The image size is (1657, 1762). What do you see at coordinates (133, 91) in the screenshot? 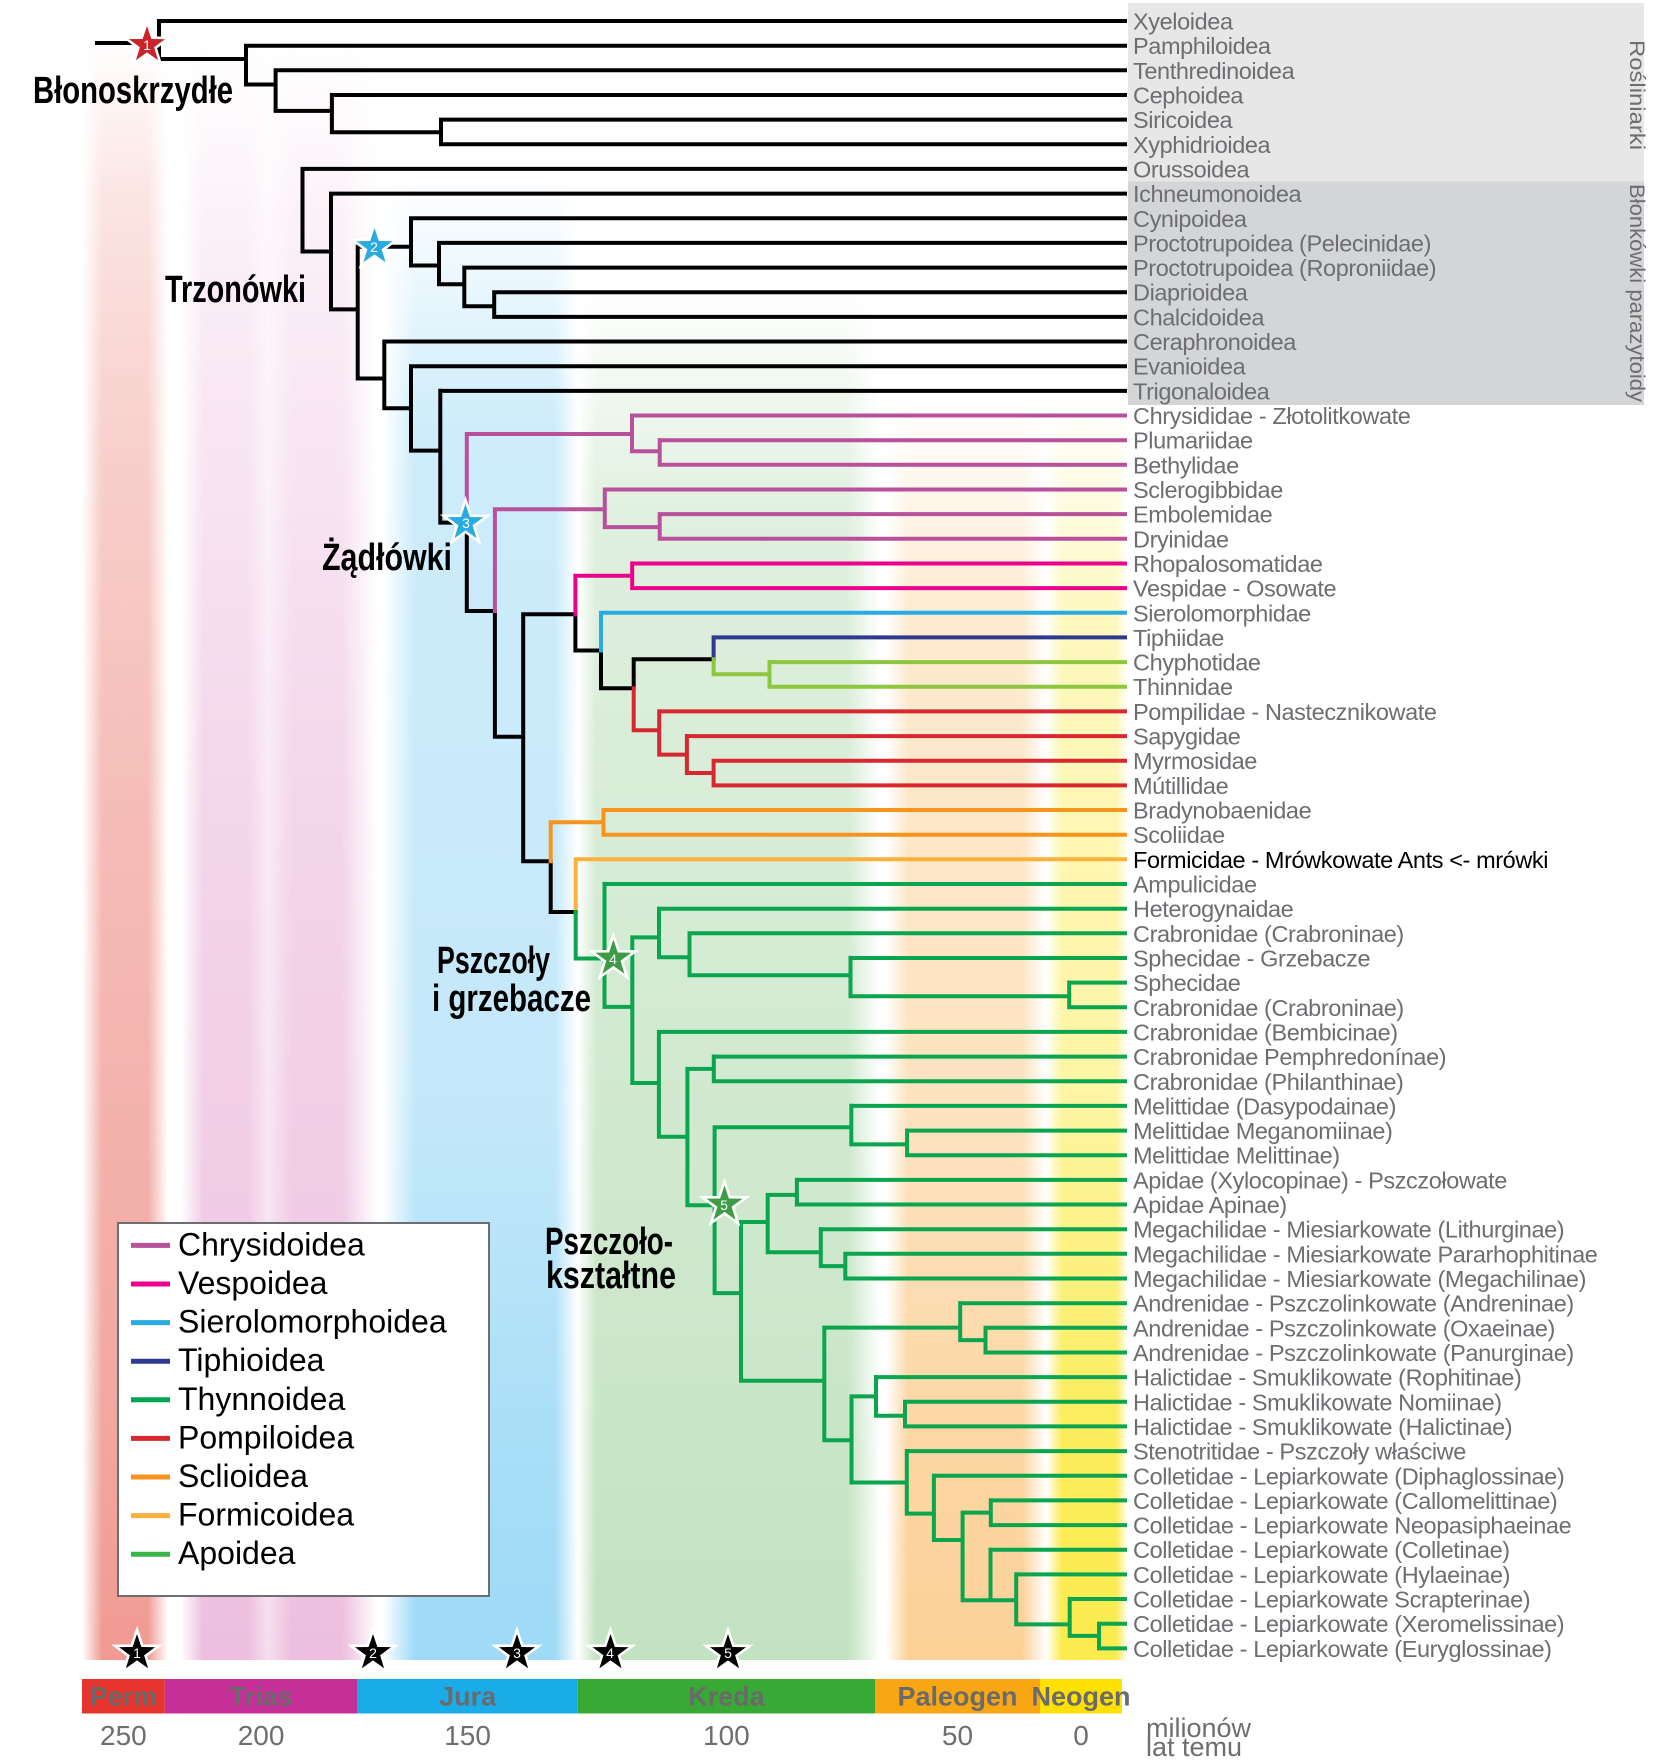
I see `svg-text: Błonoskrzydłe` at bounding box center [133, 91].